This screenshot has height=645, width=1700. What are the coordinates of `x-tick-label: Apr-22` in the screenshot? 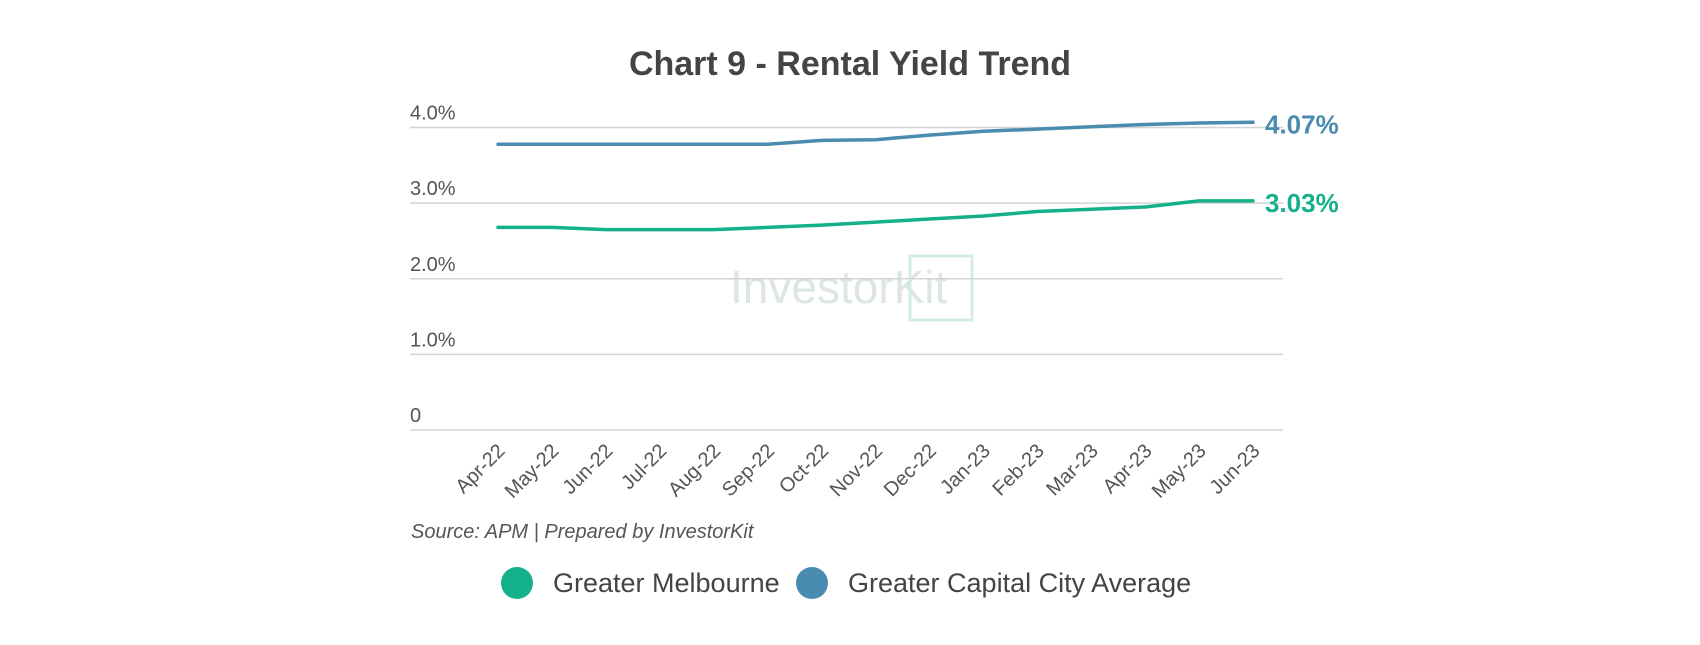 It's located at (481, 469).